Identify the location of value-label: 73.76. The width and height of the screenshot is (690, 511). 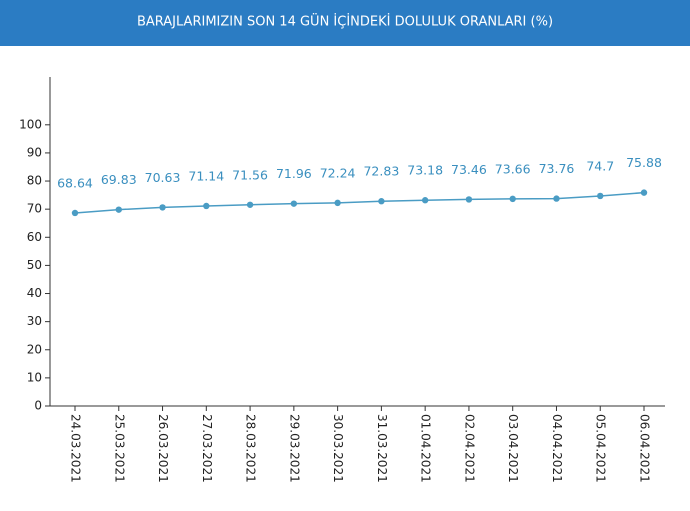
(557, 168).